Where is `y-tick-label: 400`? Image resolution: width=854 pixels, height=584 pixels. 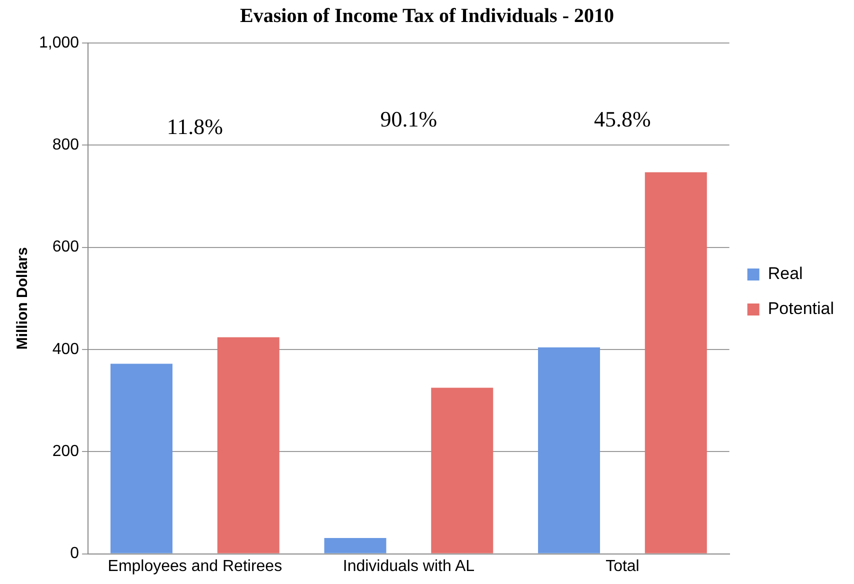 y-tick-label: 400 is located at coordinates (66, 349).